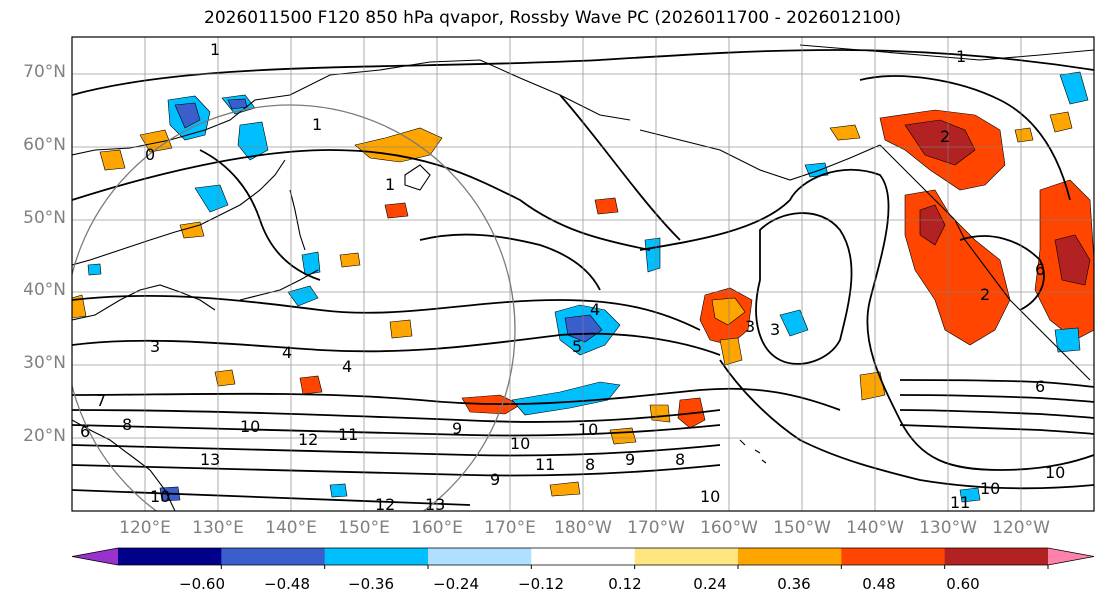 This screenshot has width=1105, height=604. Describe the element at coordinates (948, 528) in the screenshot. I see `lon-label: 130°W` at that location.